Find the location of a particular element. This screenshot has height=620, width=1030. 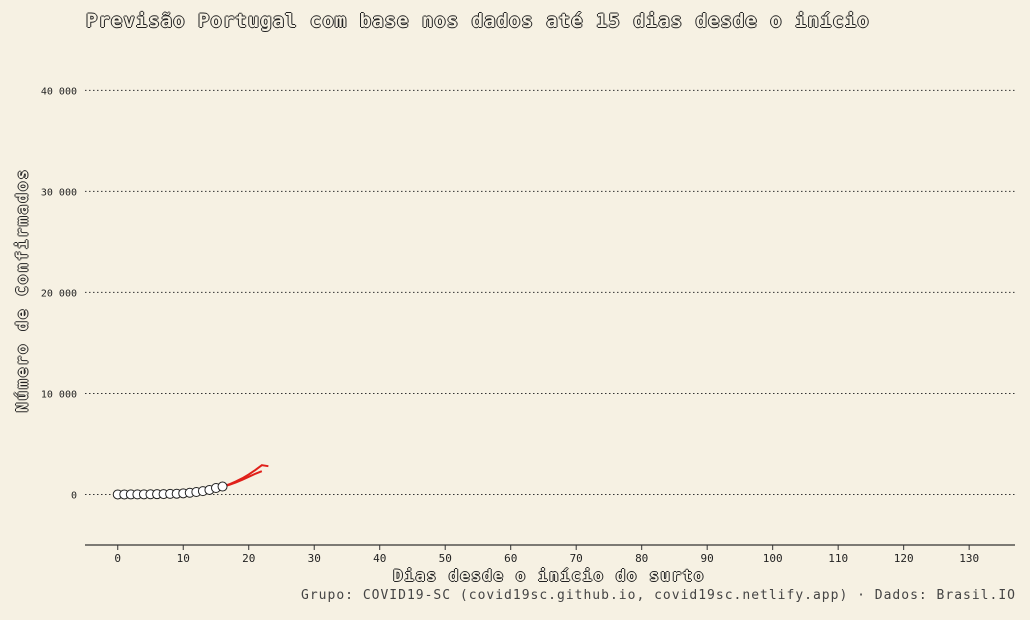

x-tick-label: 130 is located at coordinates (969, 558).